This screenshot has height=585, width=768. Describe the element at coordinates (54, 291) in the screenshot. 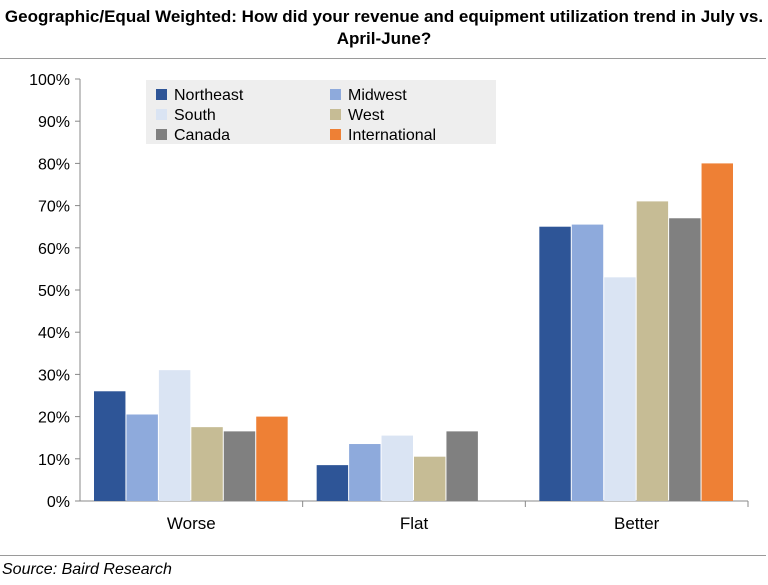

I see `y-tick-label: 50%` at that location.